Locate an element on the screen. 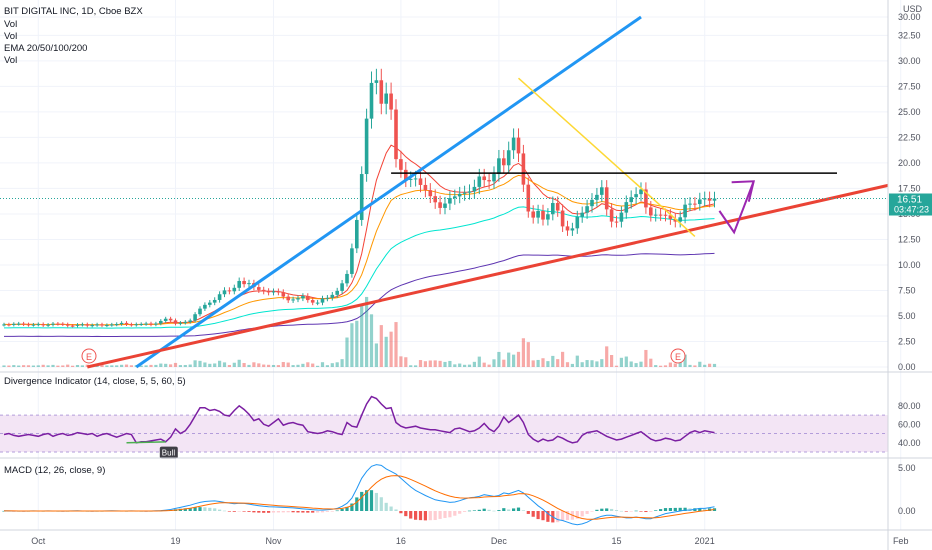 This screenshot has width=932, height=550. projection-arrow is located at coordinates (736, 207).